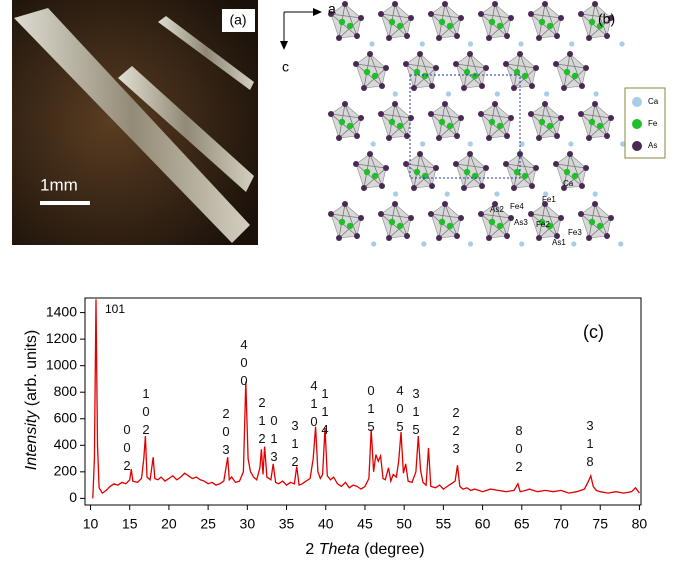 Image resolution: width=690 pixels, height=564 pixels. What do you see at coordinates (652, 145) in the screenshot?
I see `legend-label: As` at bounding box center [652, 145].